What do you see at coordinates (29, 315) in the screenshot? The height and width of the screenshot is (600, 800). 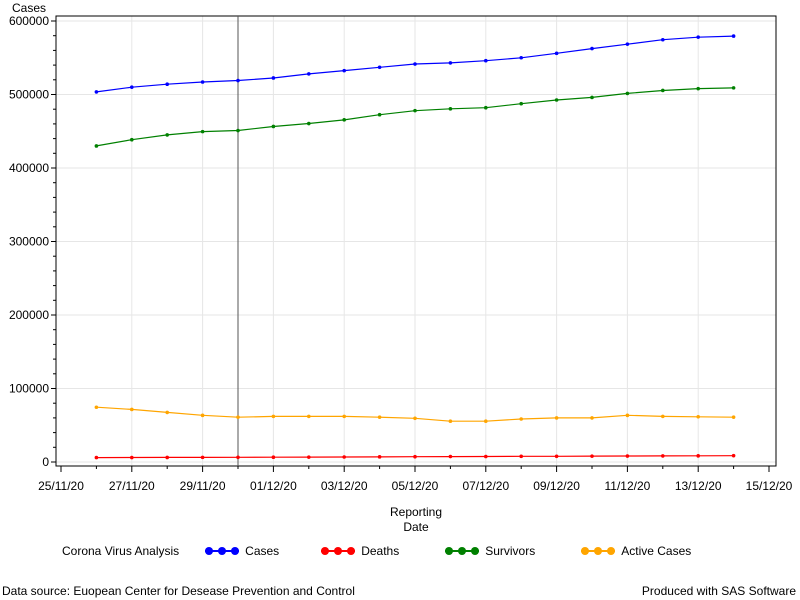 I see `y-tick-label: 200000` at bounding box center [29, 315].